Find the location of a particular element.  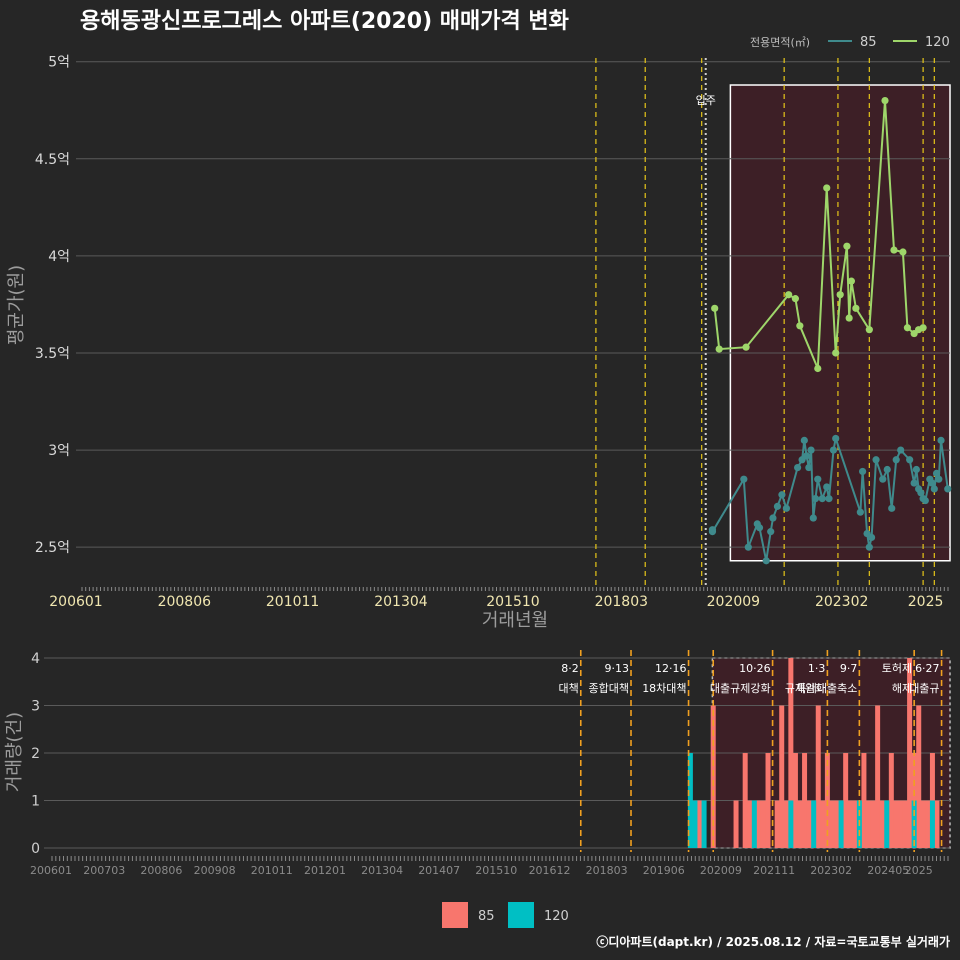

legend-label-85: 85 is located at coordinates (868, 42).